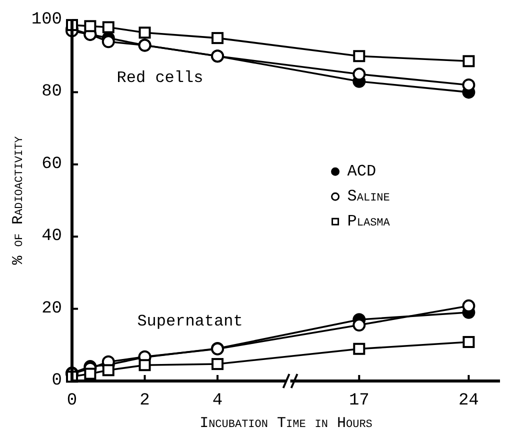 The width and height of the screenshot is (513, 437). What do you see at coordinates (52, 92) in the screenshot?
I see `y-tick-label: 80` at bounding box center [52, 92].